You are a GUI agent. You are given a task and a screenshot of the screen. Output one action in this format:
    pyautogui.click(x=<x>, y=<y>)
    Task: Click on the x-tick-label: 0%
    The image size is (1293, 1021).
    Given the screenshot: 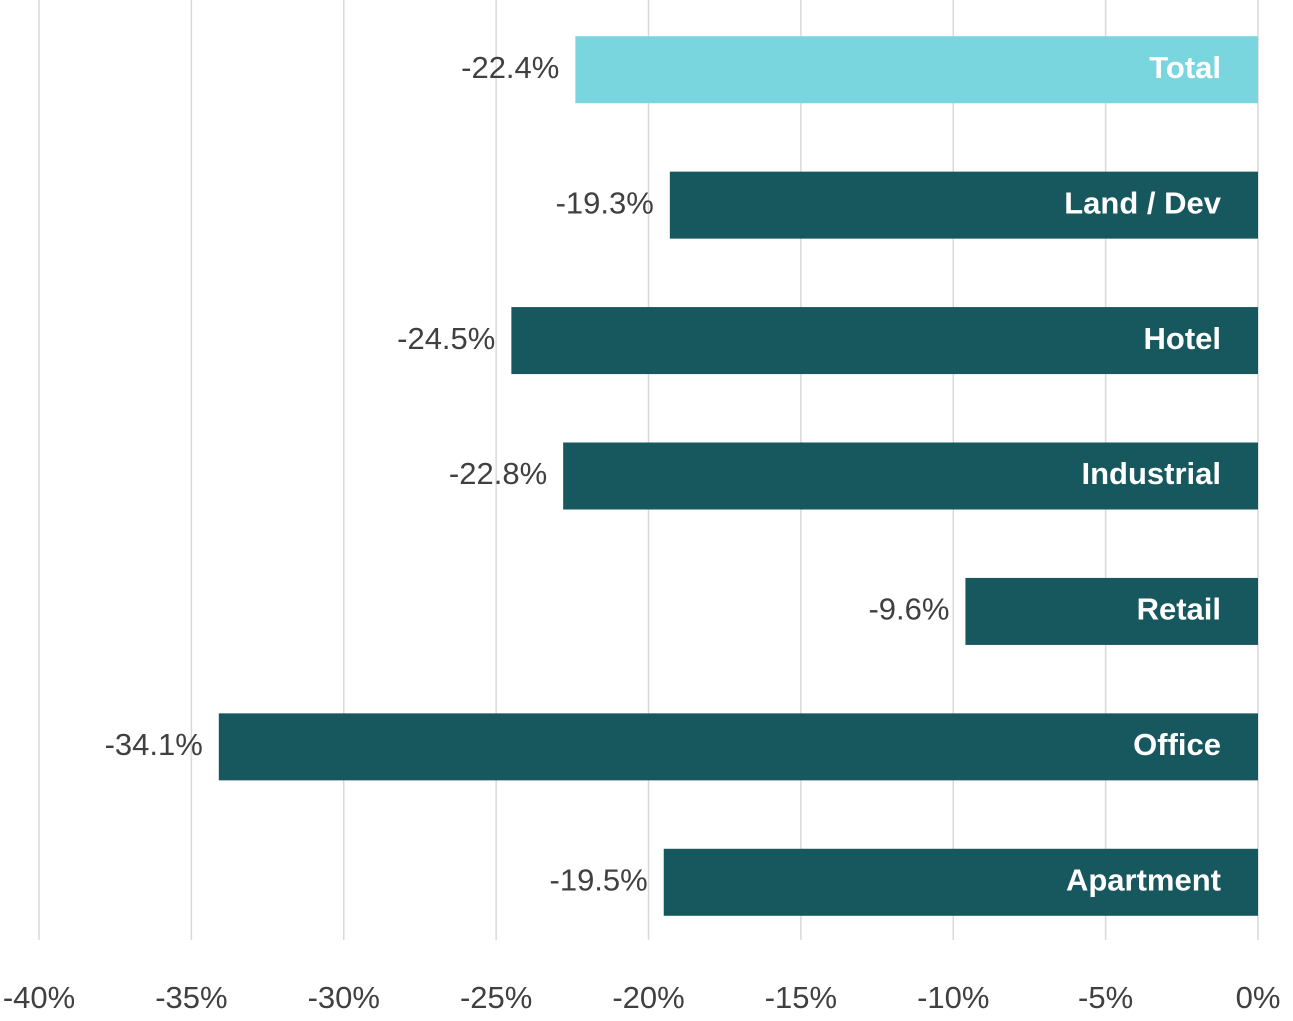 What is the action you would take?
    pyautogui.click(x=1258, y=997)
    